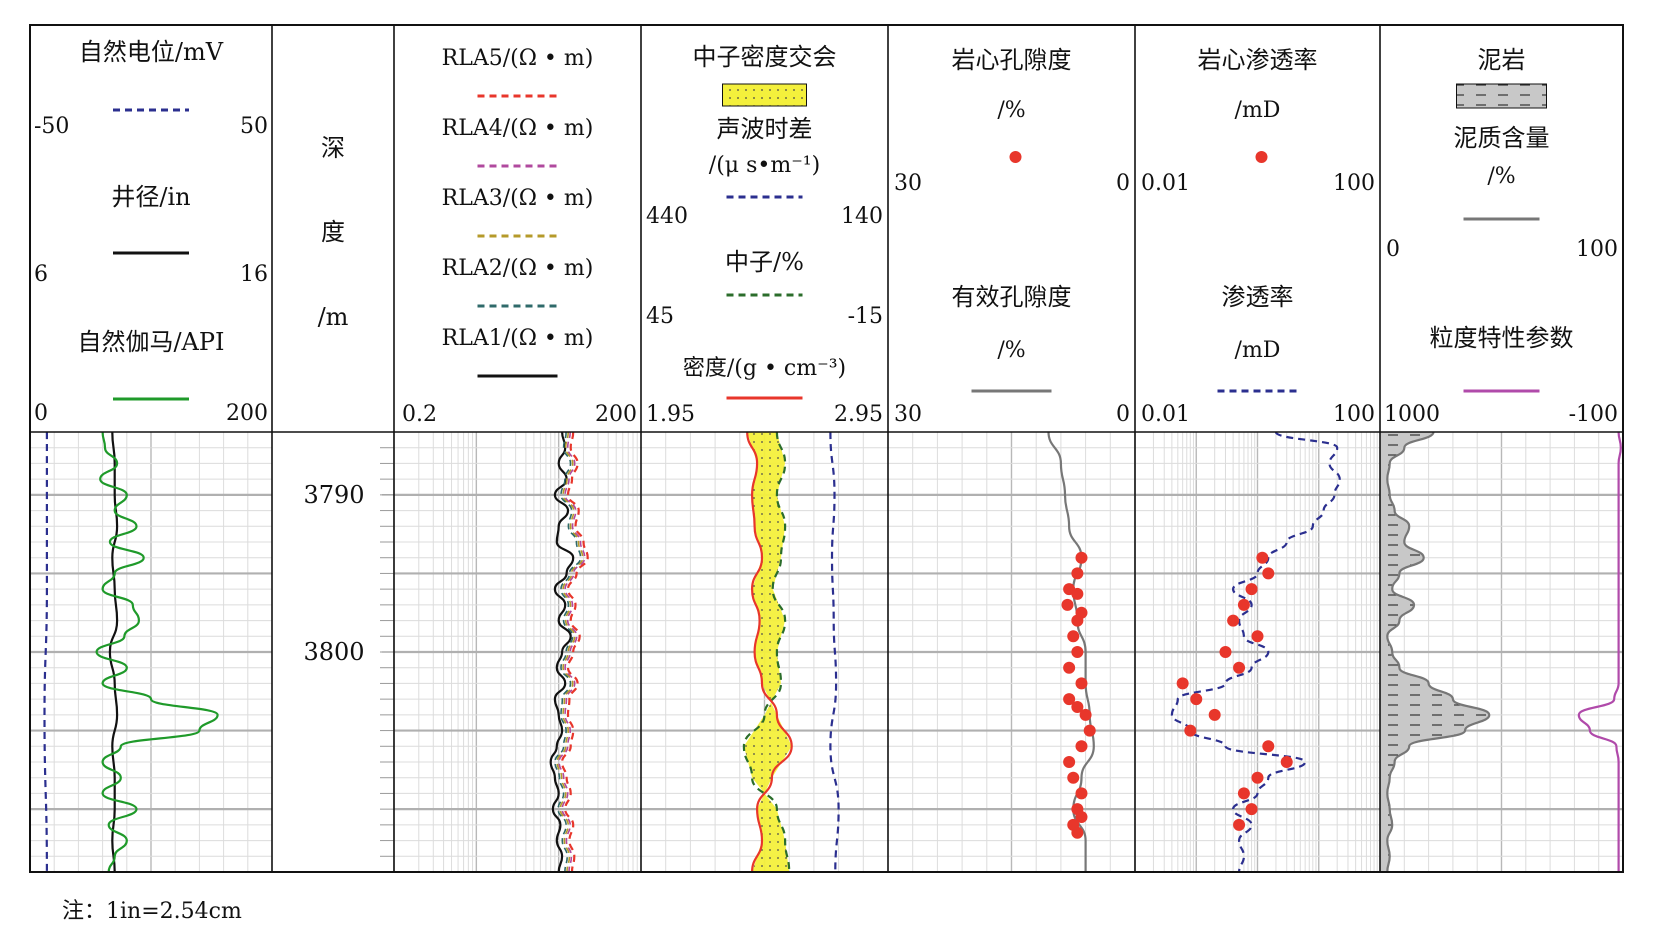 The width and height of the screenshot is (1654, 941). Describe the element at coordinates (908, 183) in the screenshot. I see `scale-min: 30` at that location.